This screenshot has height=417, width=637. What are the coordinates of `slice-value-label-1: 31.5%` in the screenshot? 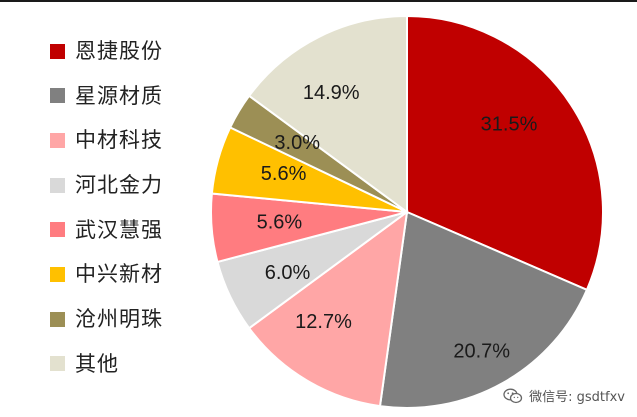 It's located at (509, 125).